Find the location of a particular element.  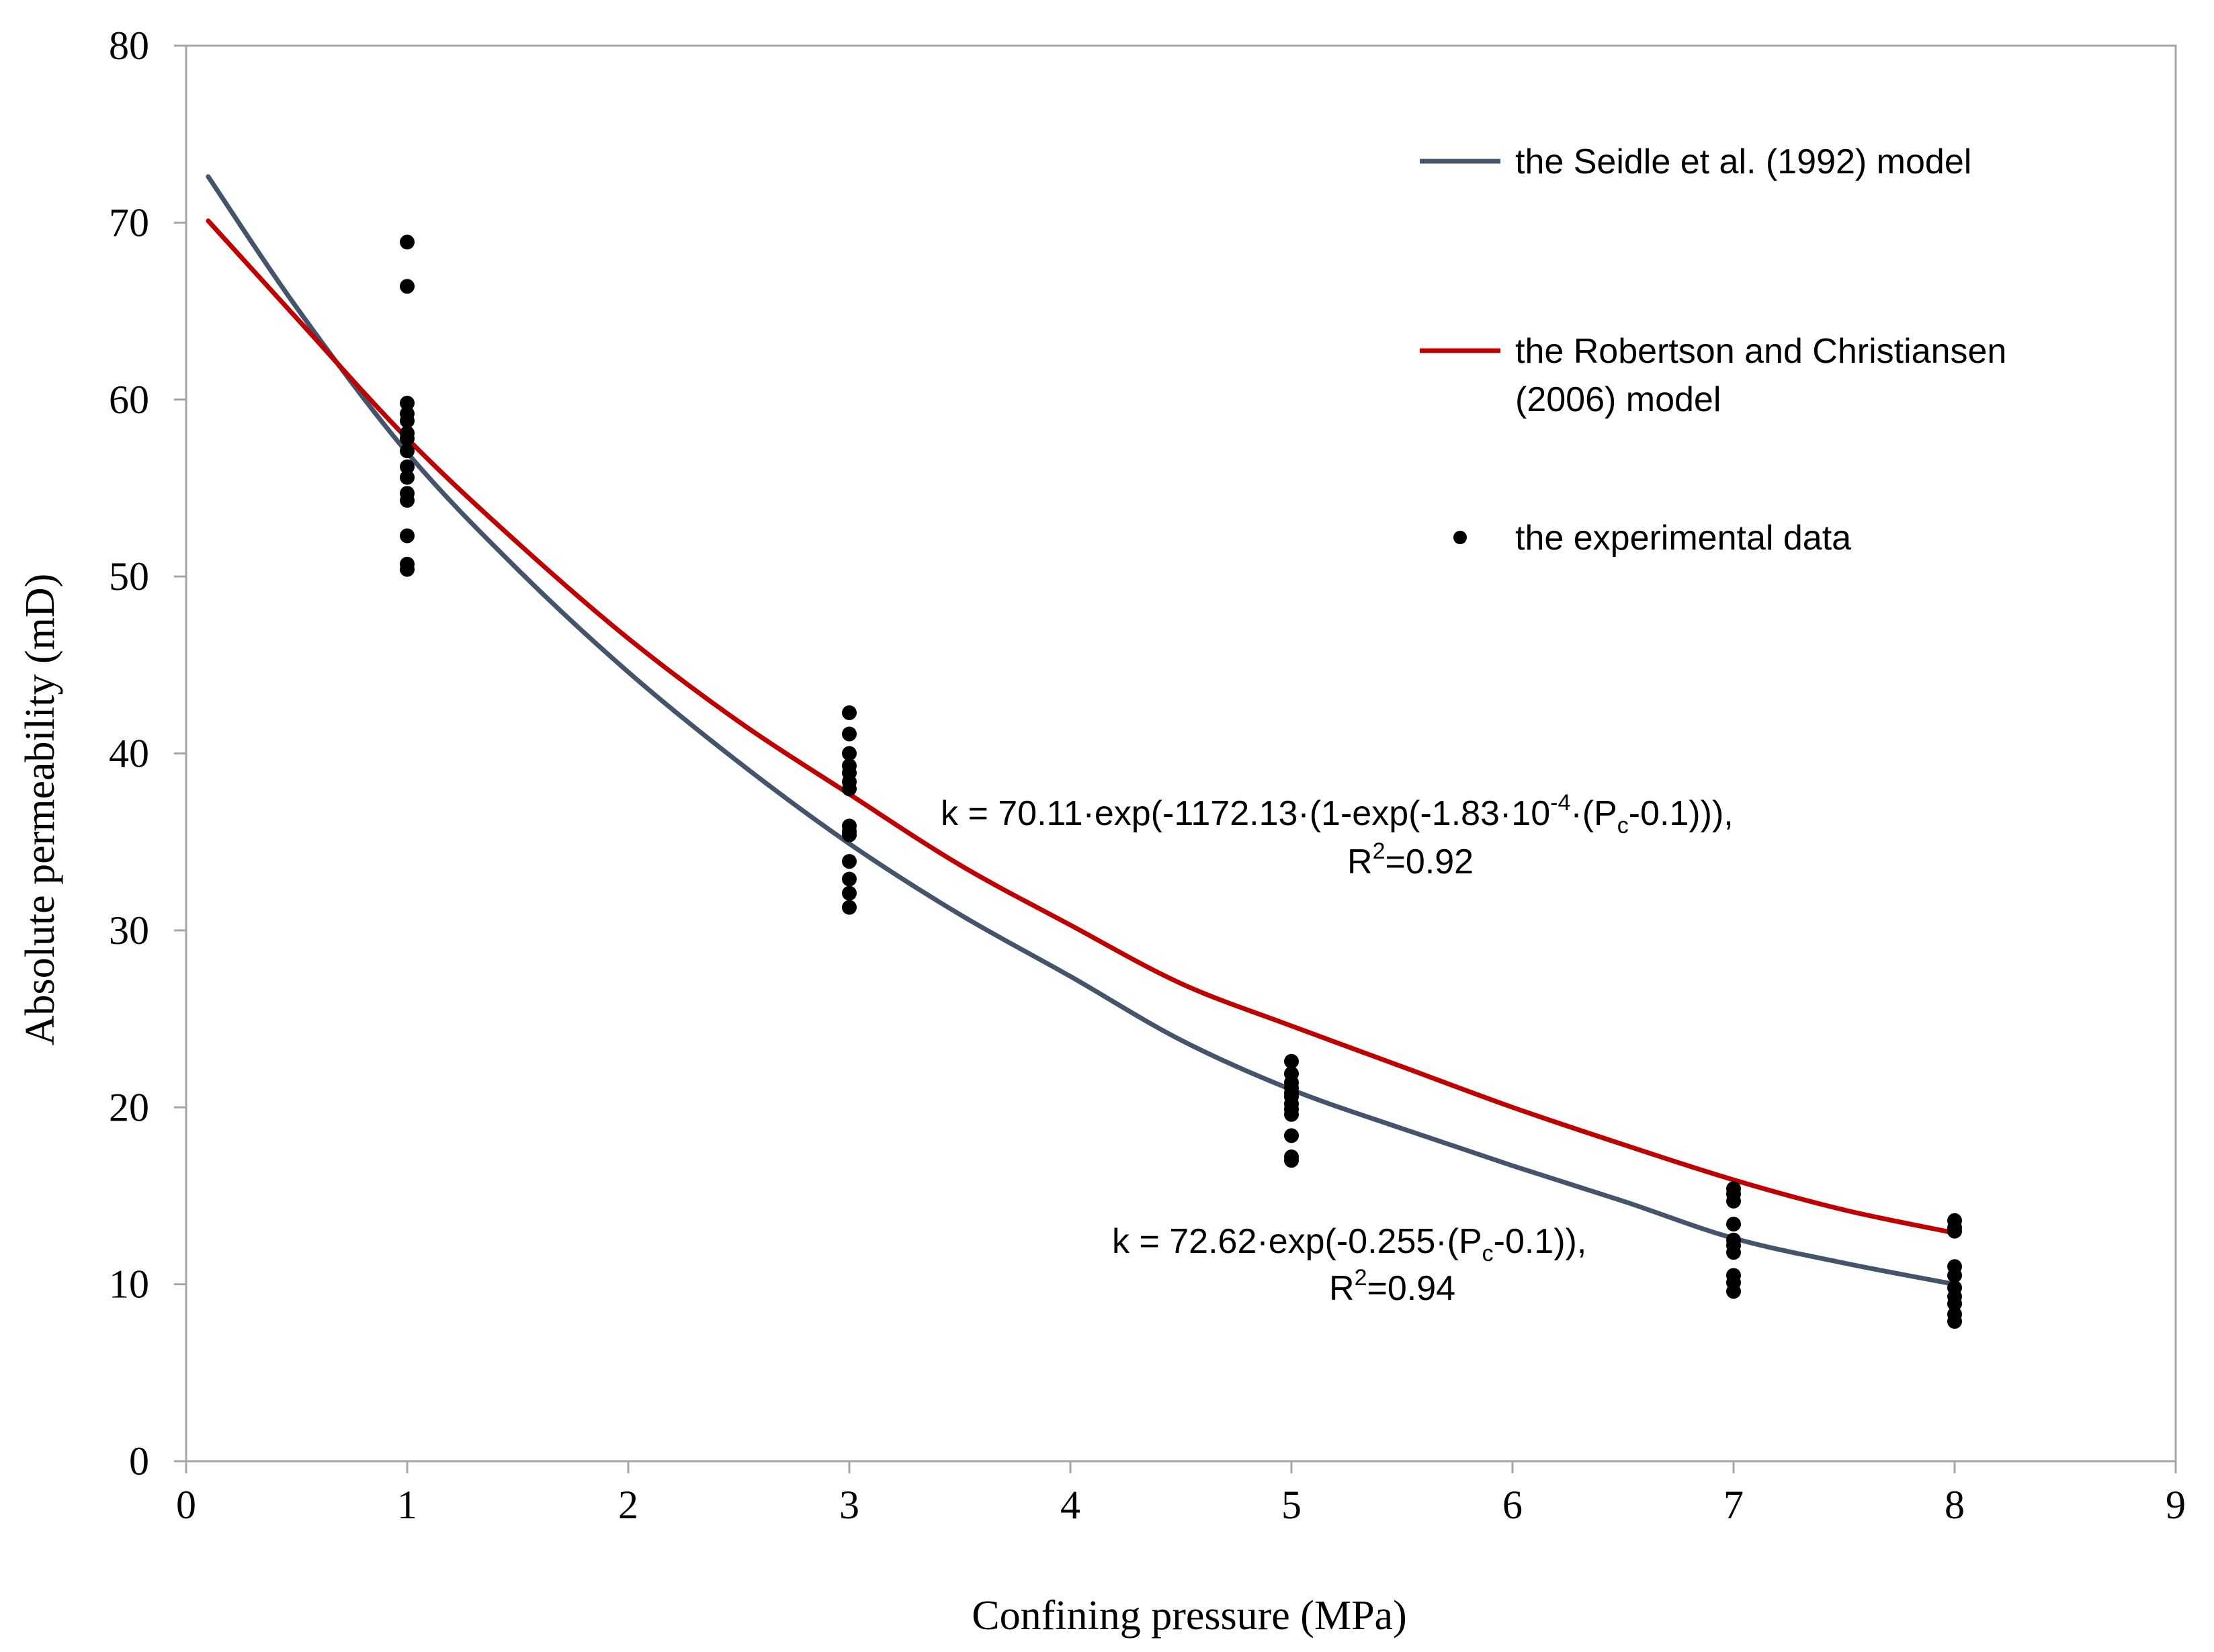

x-tick-label: 6 is located at coordinates (1512, 1505).